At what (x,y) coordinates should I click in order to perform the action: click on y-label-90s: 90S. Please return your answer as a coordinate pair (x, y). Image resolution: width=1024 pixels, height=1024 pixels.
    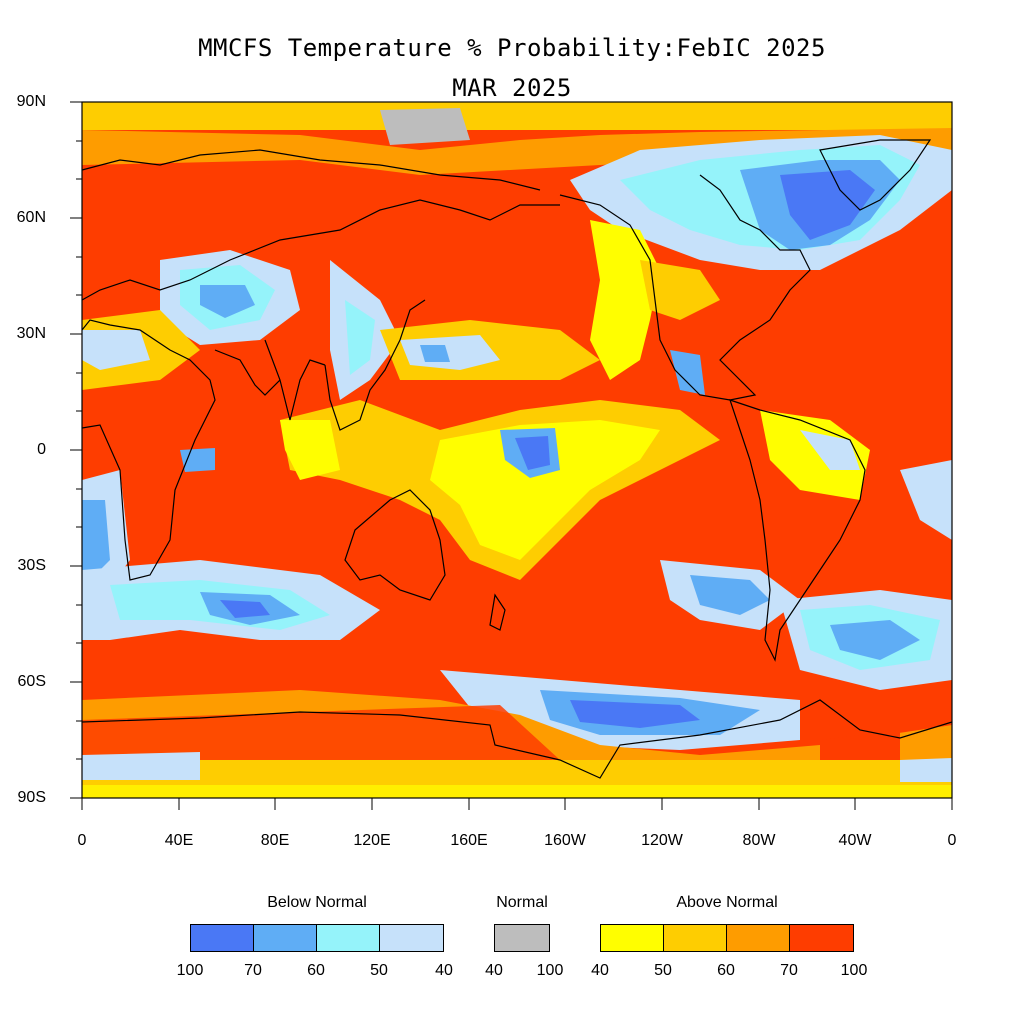
    Looking at the image, I should click on (31, 797).